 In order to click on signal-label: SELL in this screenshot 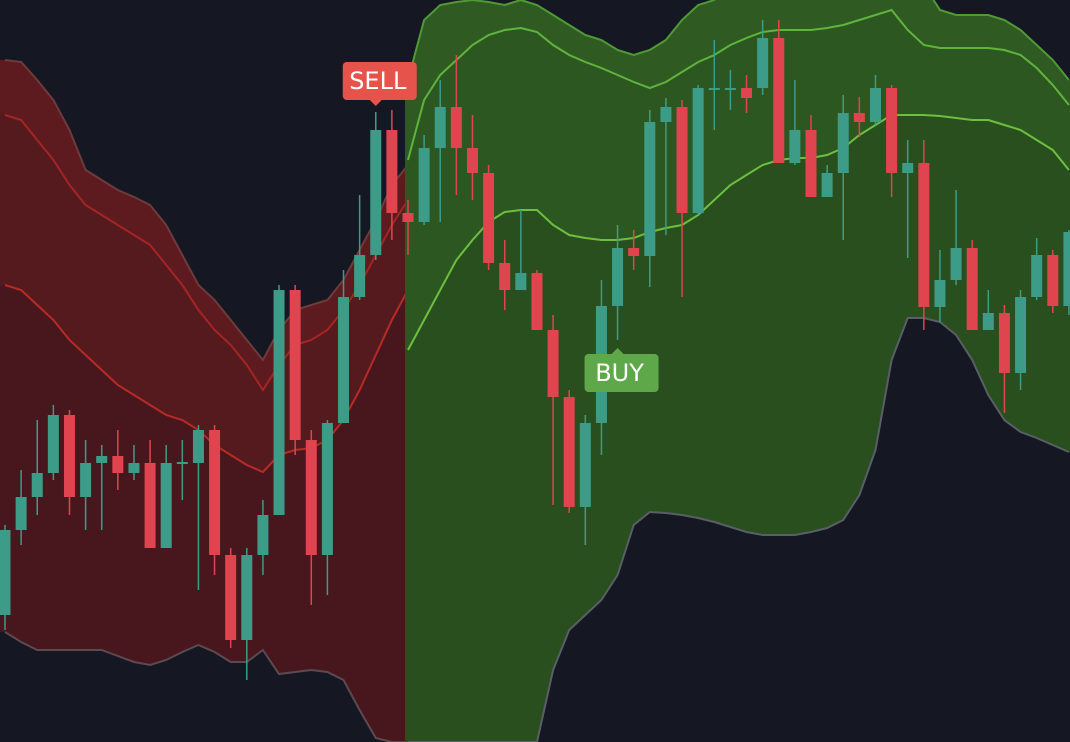, I will do `click(378, 81)`.